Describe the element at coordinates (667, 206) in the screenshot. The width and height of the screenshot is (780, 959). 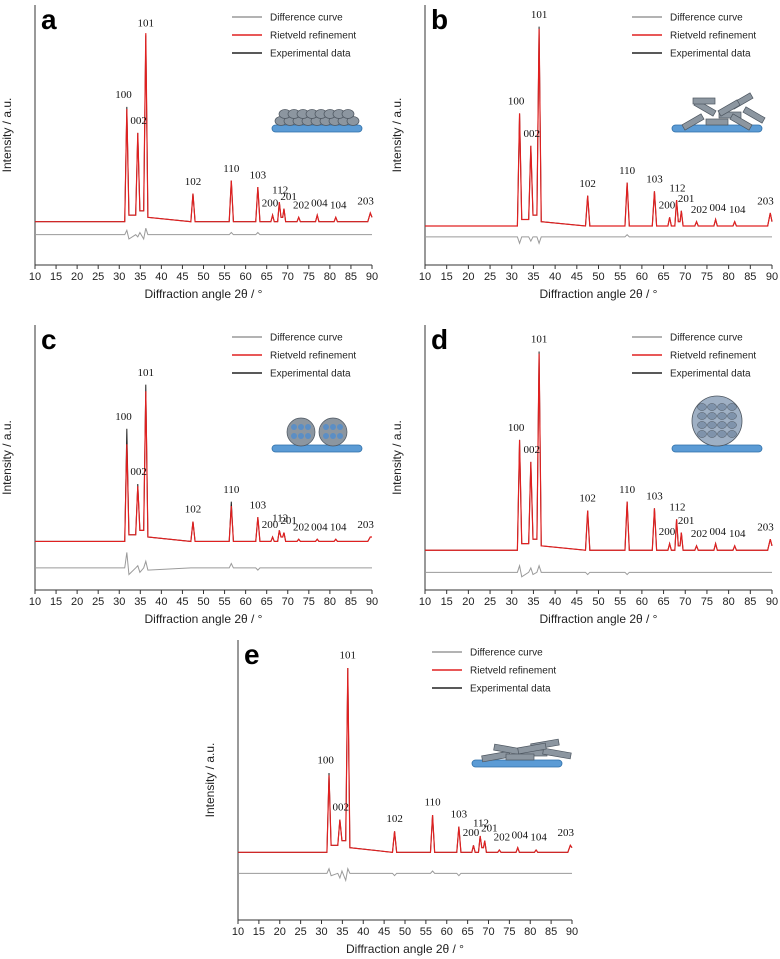
I see `peak-label: 200` at that location.